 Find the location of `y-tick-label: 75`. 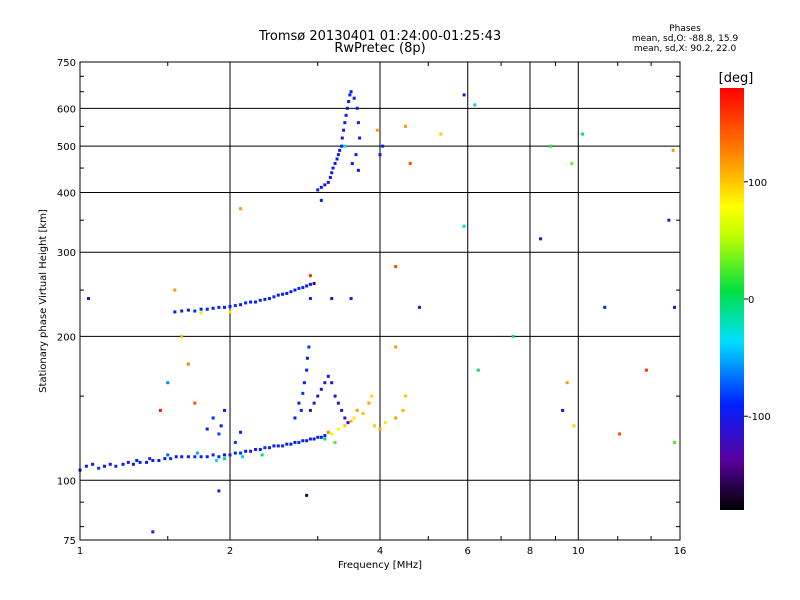

y-tick-label: 75 is located at coordinates (69, 541).